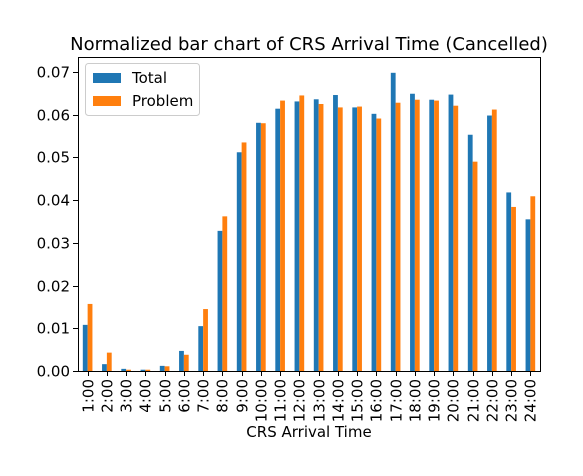 This screenshot has width=583, height=476. Describe the element at coordinates (358, 400) in the screenshot. I see `x-tick-label: 15:00` at that location.